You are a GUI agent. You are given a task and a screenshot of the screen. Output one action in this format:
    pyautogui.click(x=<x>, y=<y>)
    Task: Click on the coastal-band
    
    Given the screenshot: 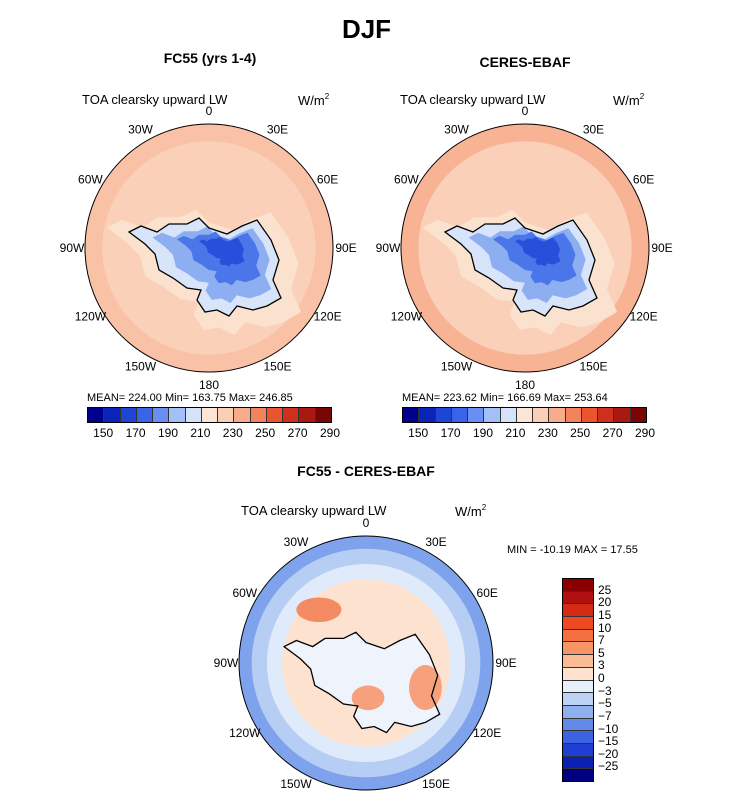 What is the action you would take?
    pyautogui.click(x=520, y=272)
    